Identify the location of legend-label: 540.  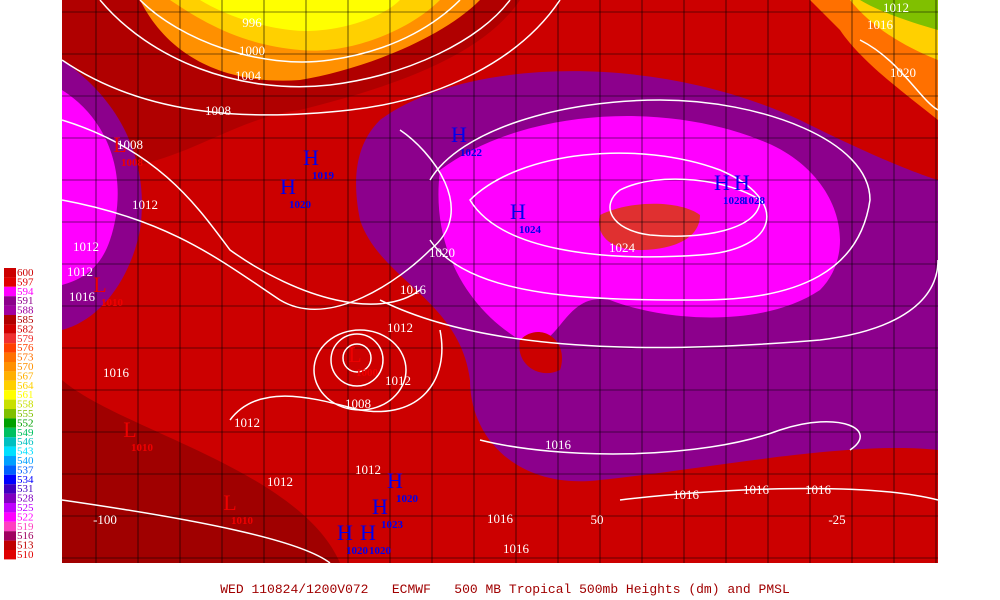
(25, 461).